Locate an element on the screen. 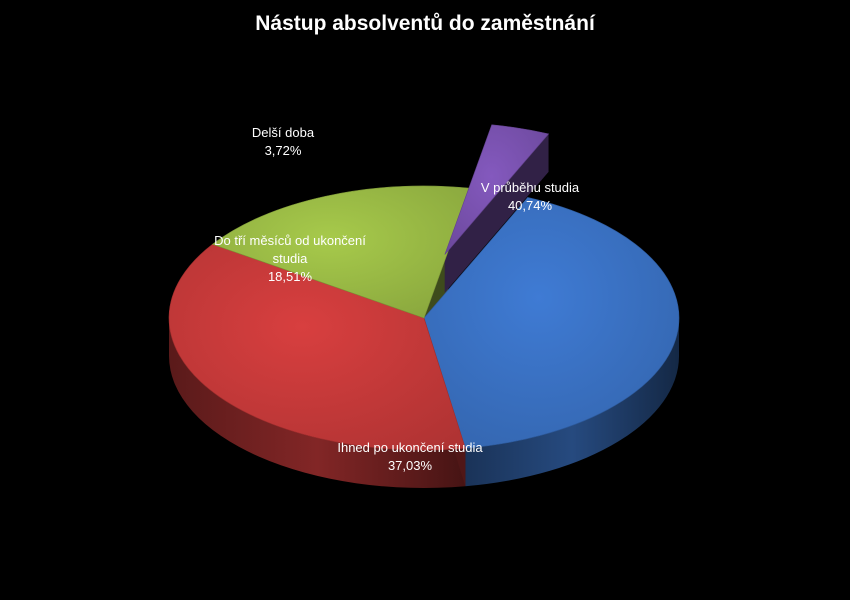 The height and width of the screenshot is (600, 850). slice-label-2: Do tří měsíců od ukončení studia 18,51% is located at coordinates (290, 258).